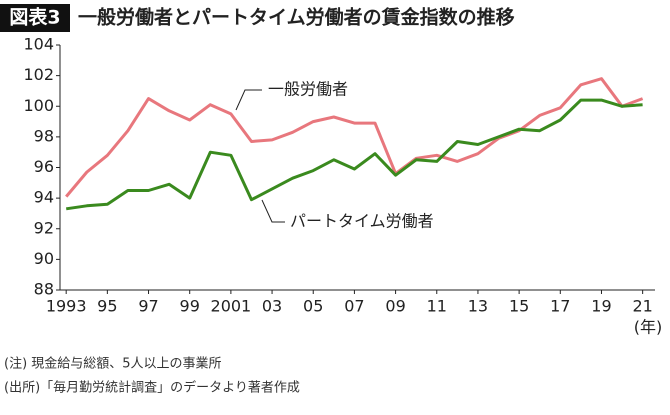 The height and width of the screenshot is (415, 670). What do you see at coordinates (601, 306) in the screenshot?
I see `x-tick-label: 19` at bounding box center [601, 306].